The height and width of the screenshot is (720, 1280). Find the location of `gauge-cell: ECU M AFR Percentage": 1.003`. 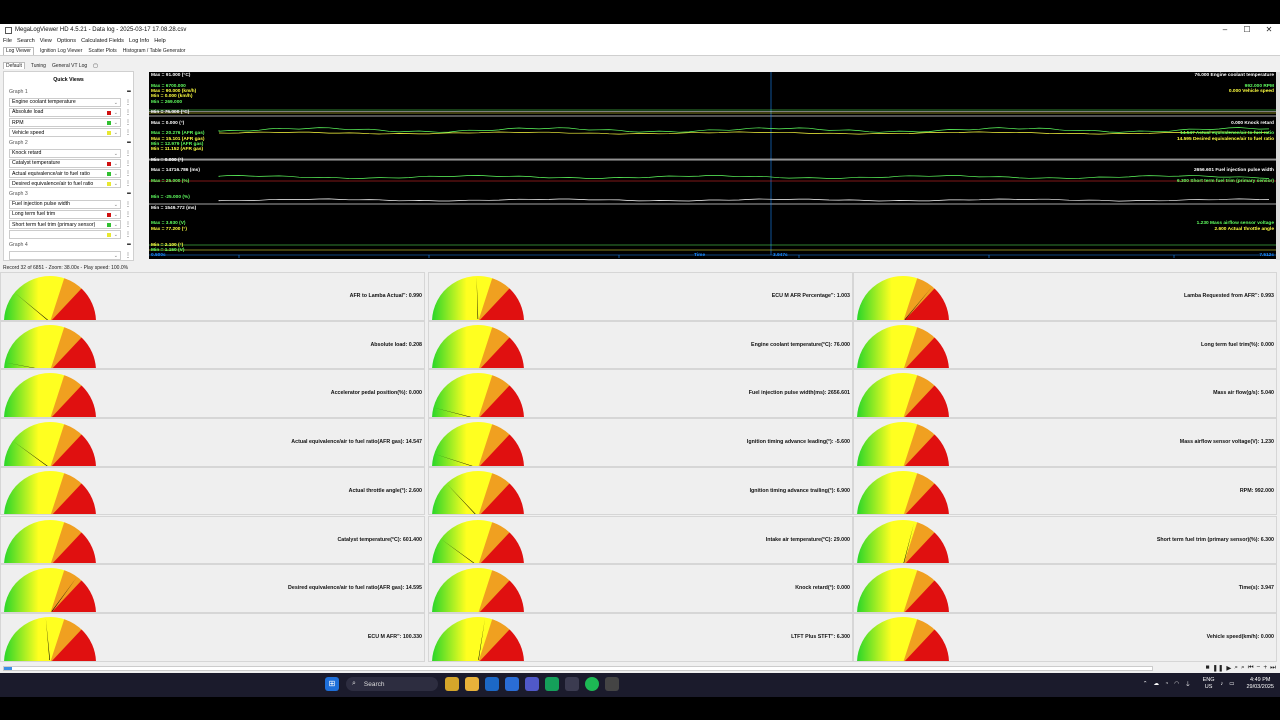

gauge-cell: ECU M AFR Percentage": 1.003 is located at coordinates (640, 296).